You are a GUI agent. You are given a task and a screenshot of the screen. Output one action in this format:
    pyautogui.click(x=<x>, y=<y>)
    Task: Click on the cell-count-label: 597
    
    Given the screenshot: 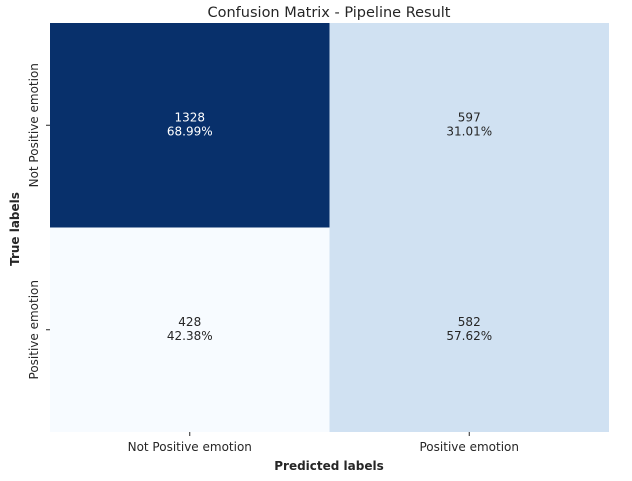 What is the action you would take?
    pyautogui.click(x=469, y=117)
    